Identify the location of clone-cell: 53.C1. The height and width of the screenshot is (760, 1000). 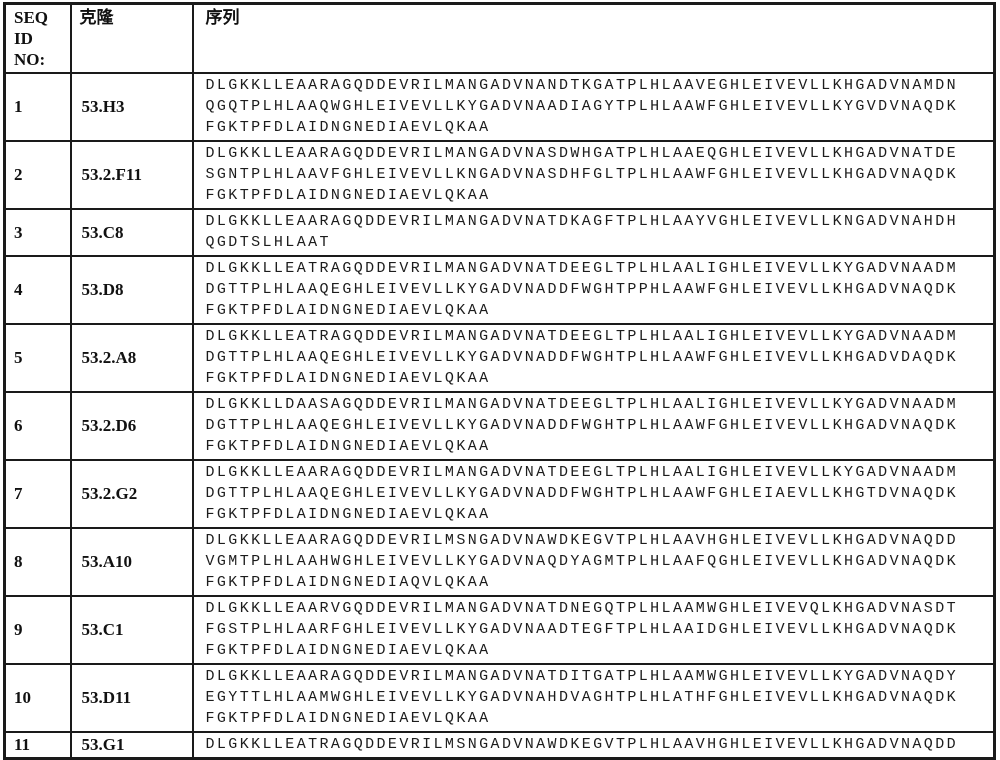
(131, 630).